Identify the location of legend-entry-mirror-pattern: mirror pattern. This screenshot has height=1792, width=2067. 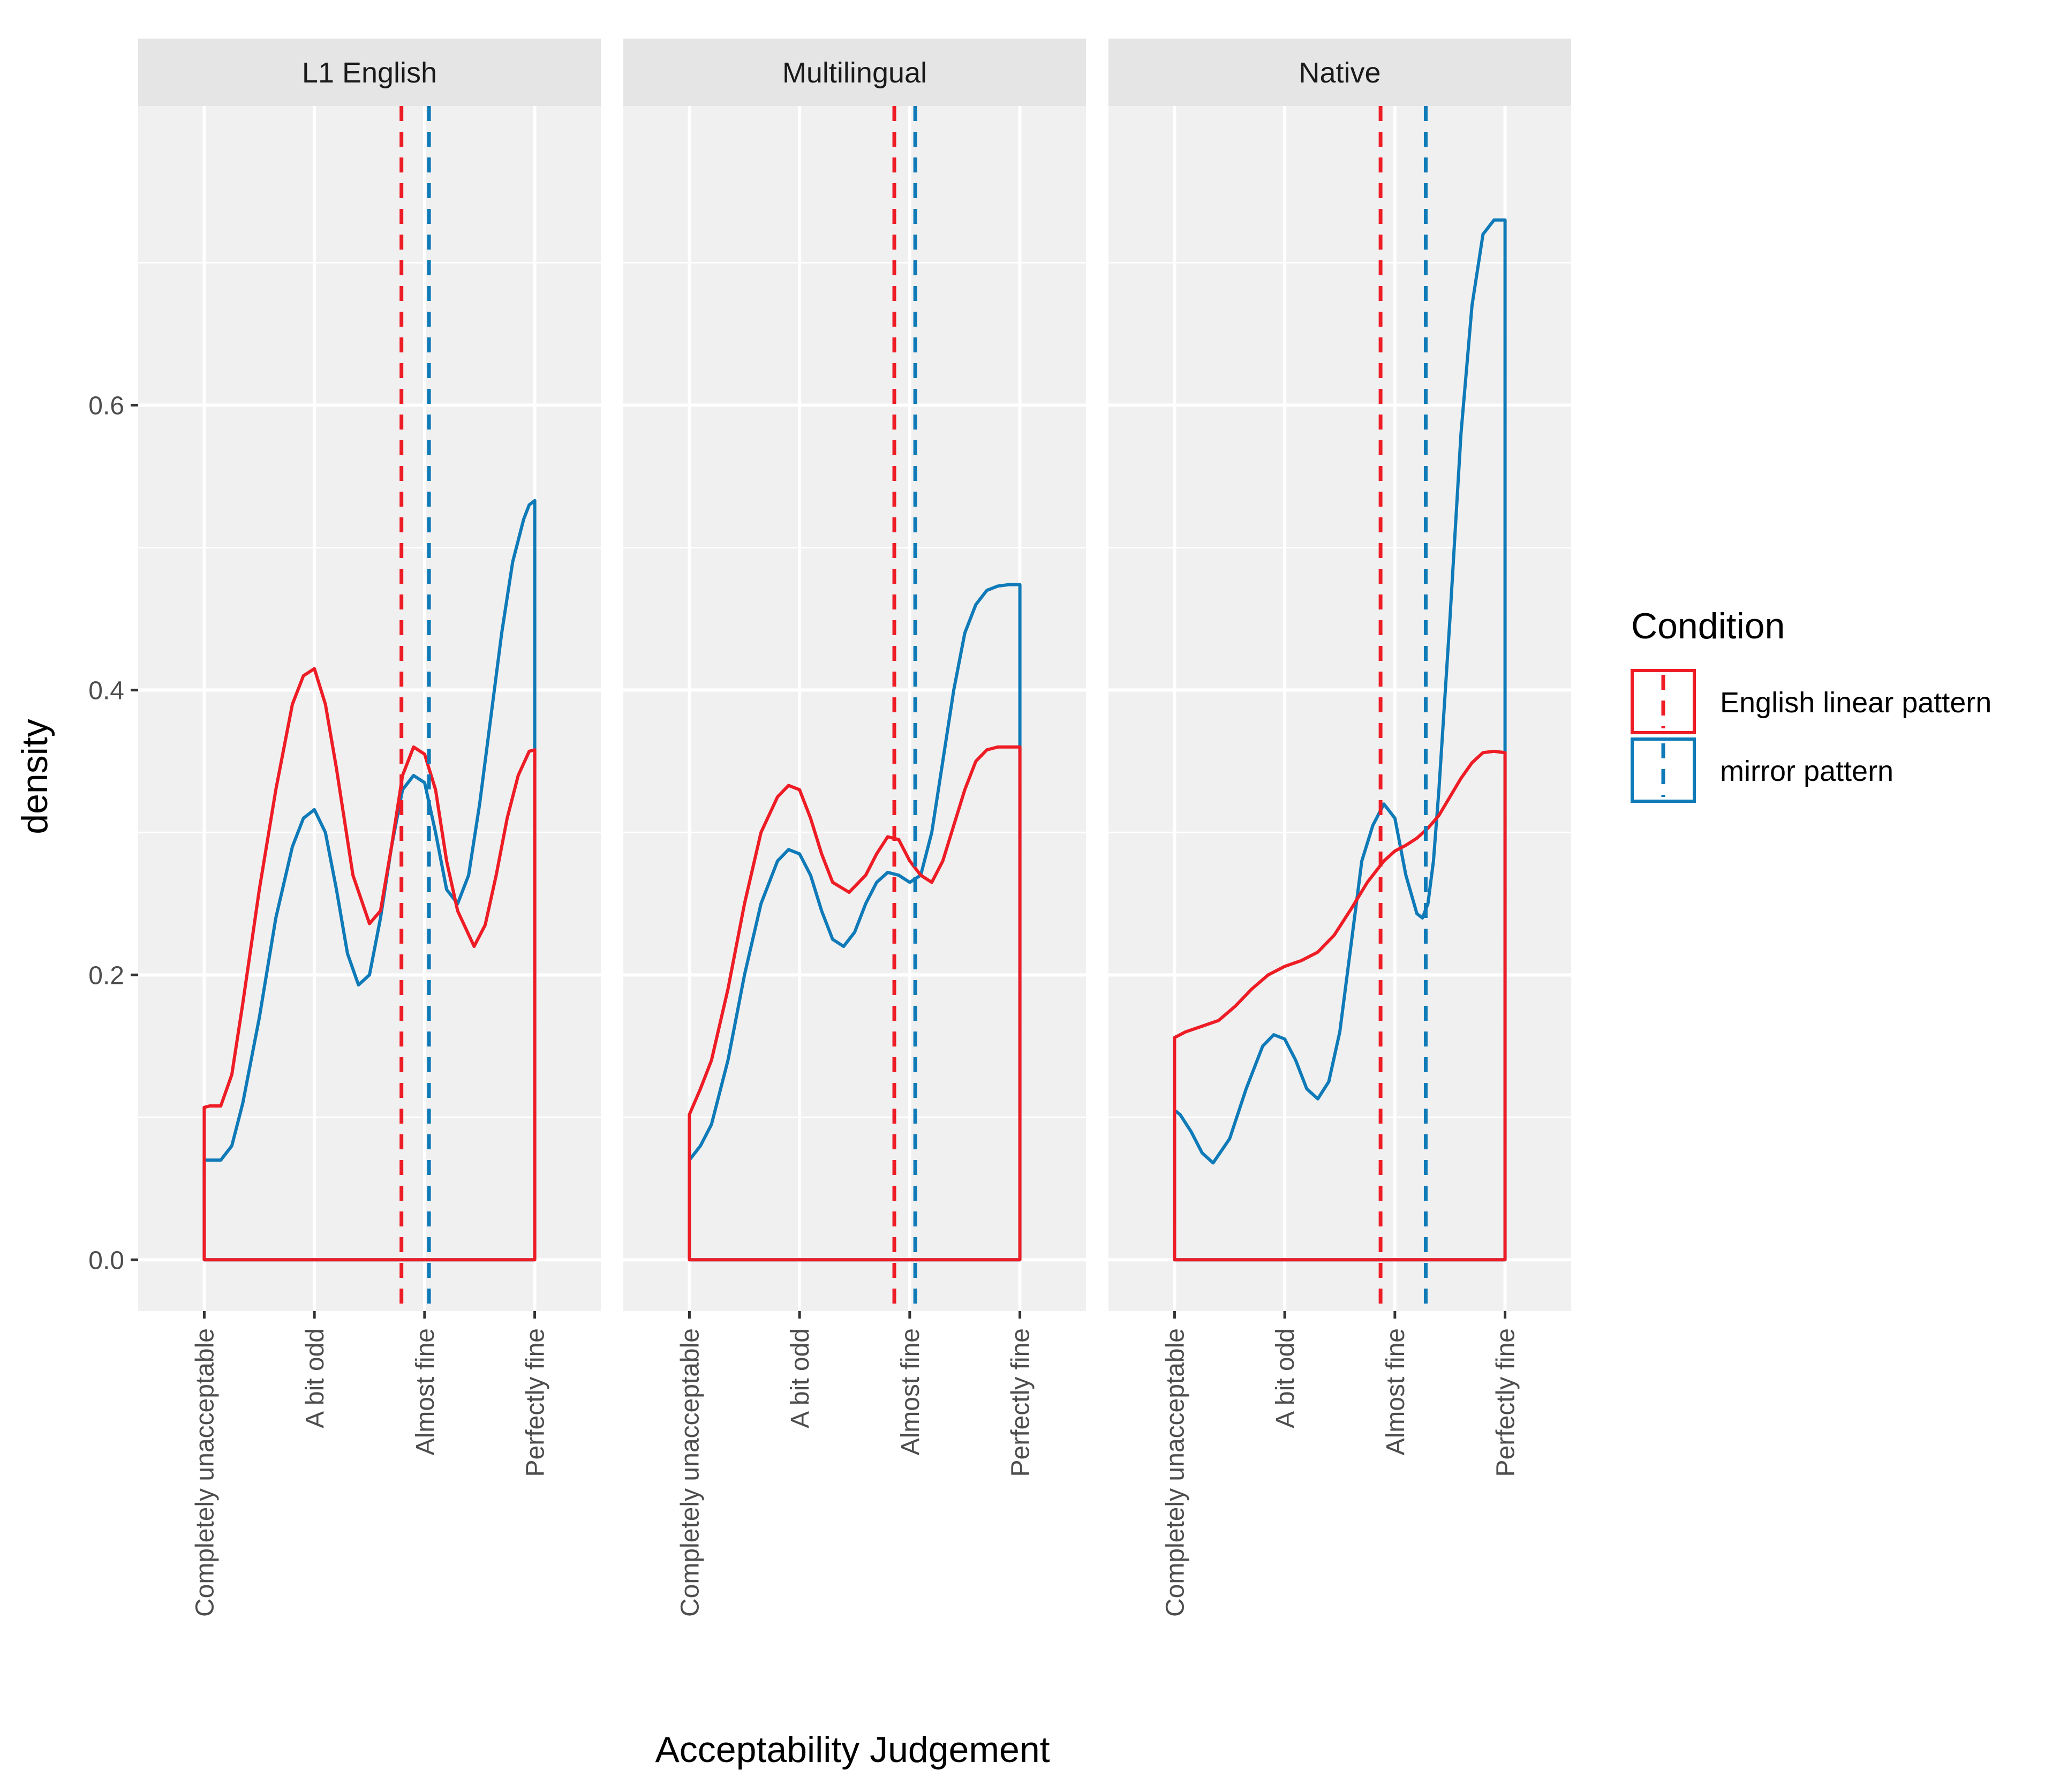
(1762, 770).